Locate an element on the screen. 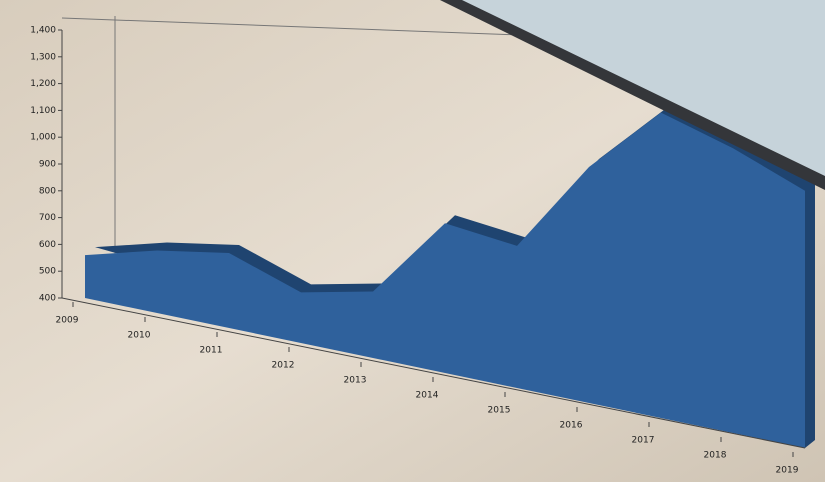 This screenshot has height=482, width=825. x-tick-label: 2011 is located at coordinates (211, 351).